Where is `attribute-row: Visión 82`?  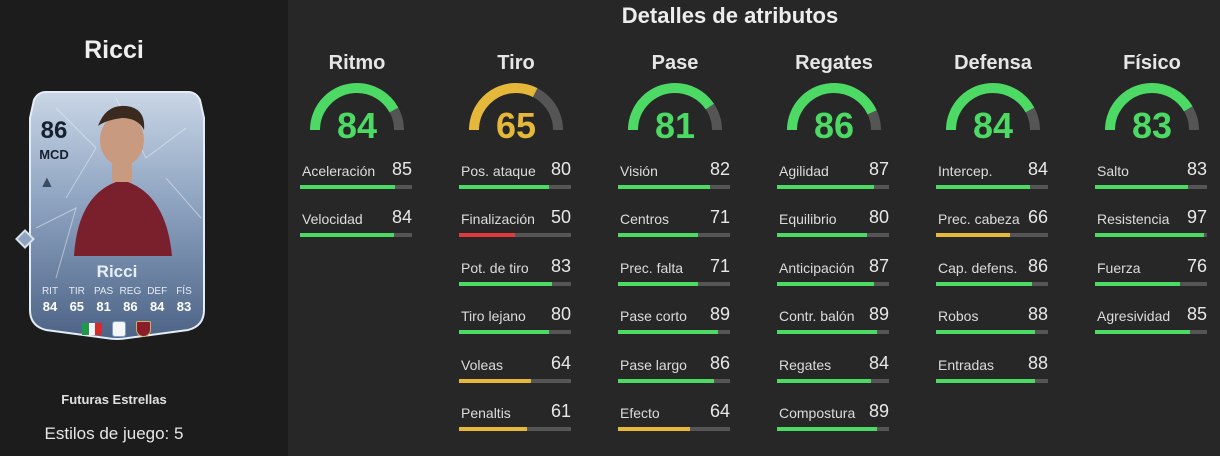
attribute-row: Visión 82 is located at coordinates (675, 179).